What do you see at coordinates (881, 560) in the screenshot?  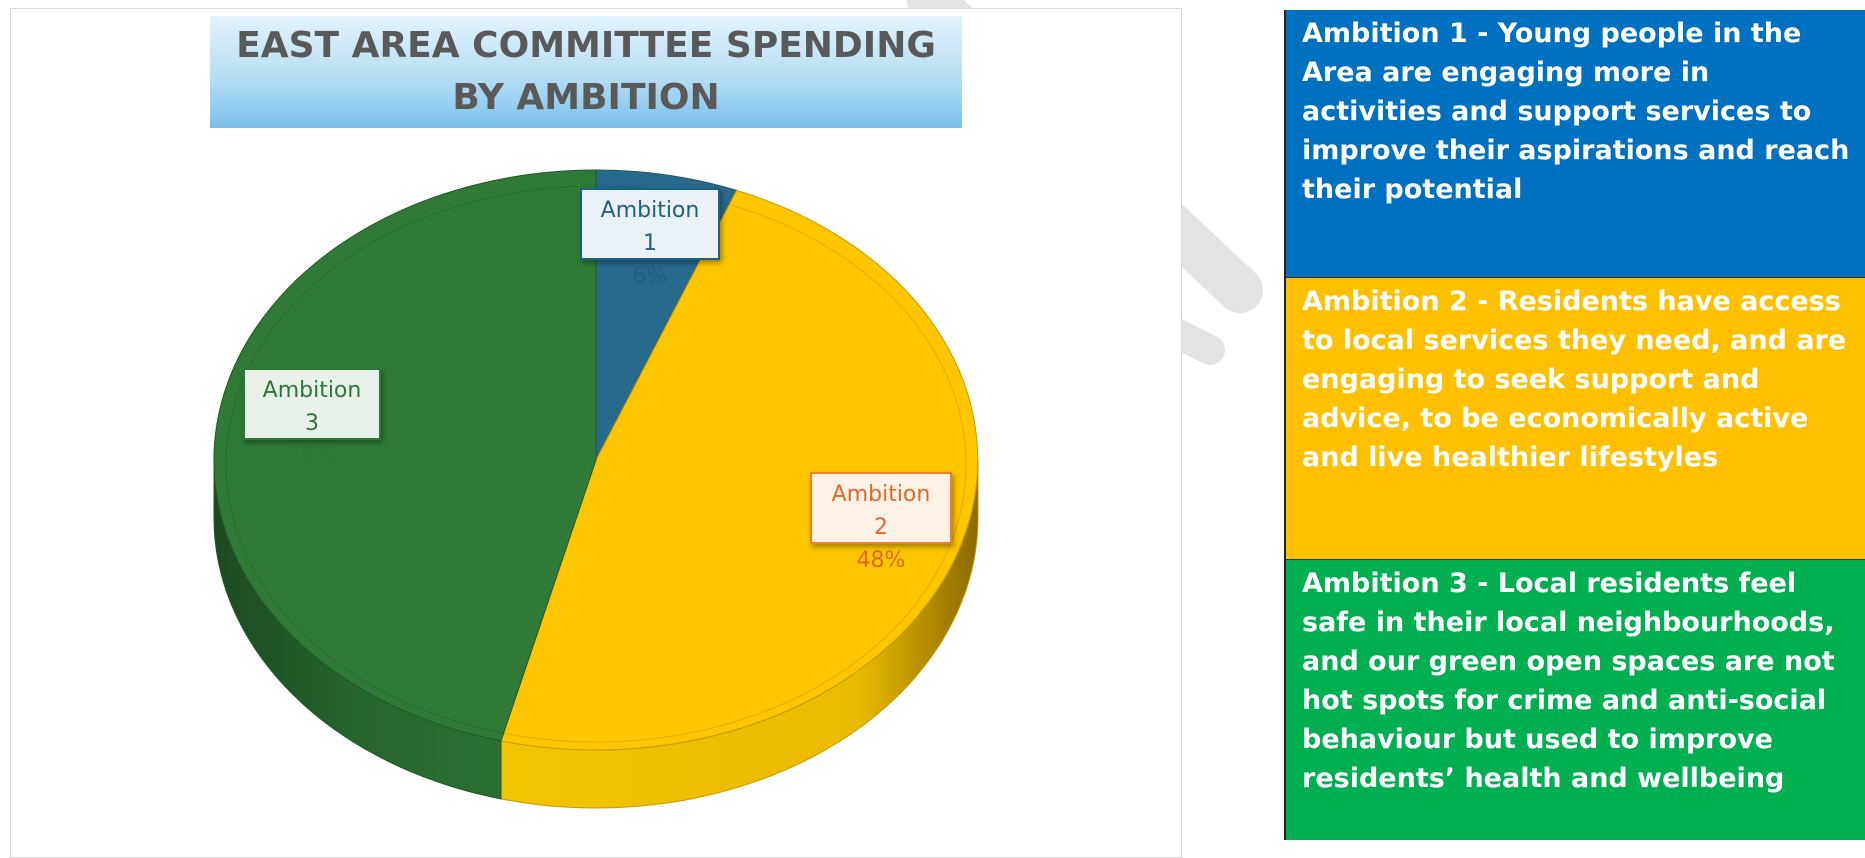 I see `data-label-ambition-2-value: 48%` at bounding box center [881, 560].